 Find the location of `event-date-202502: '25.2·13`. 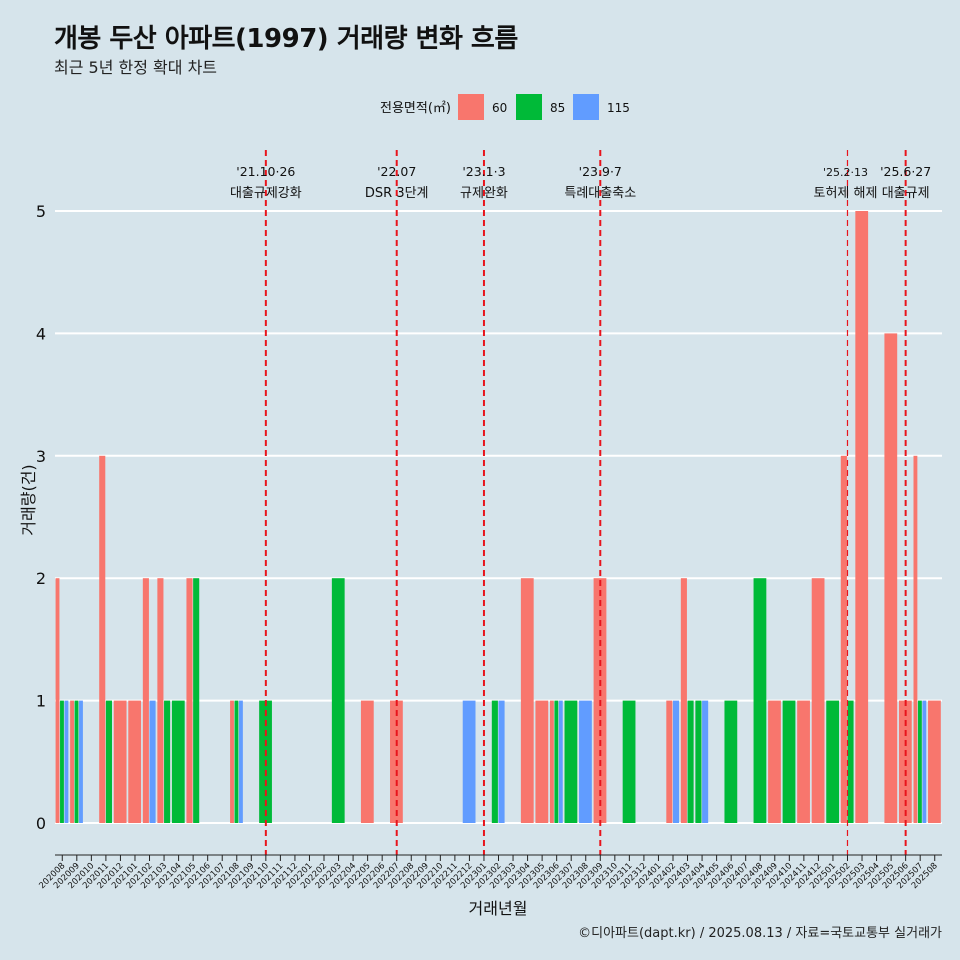

event-date-202502: '25.2·13 is located at coordinates (845, 172).